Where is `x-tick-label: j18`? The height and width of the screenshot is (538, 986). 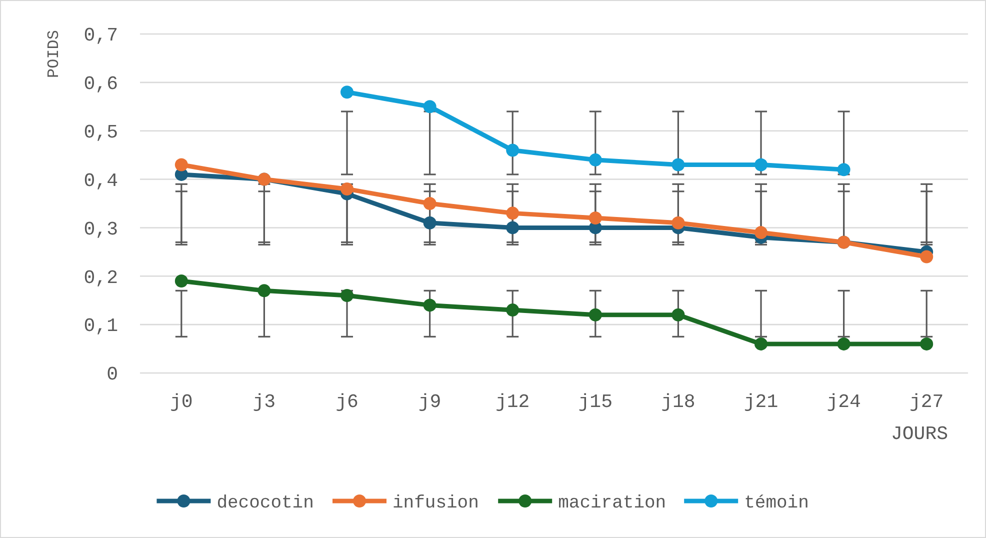
x-tick-label: j18 is located at coordinates (678, 402).